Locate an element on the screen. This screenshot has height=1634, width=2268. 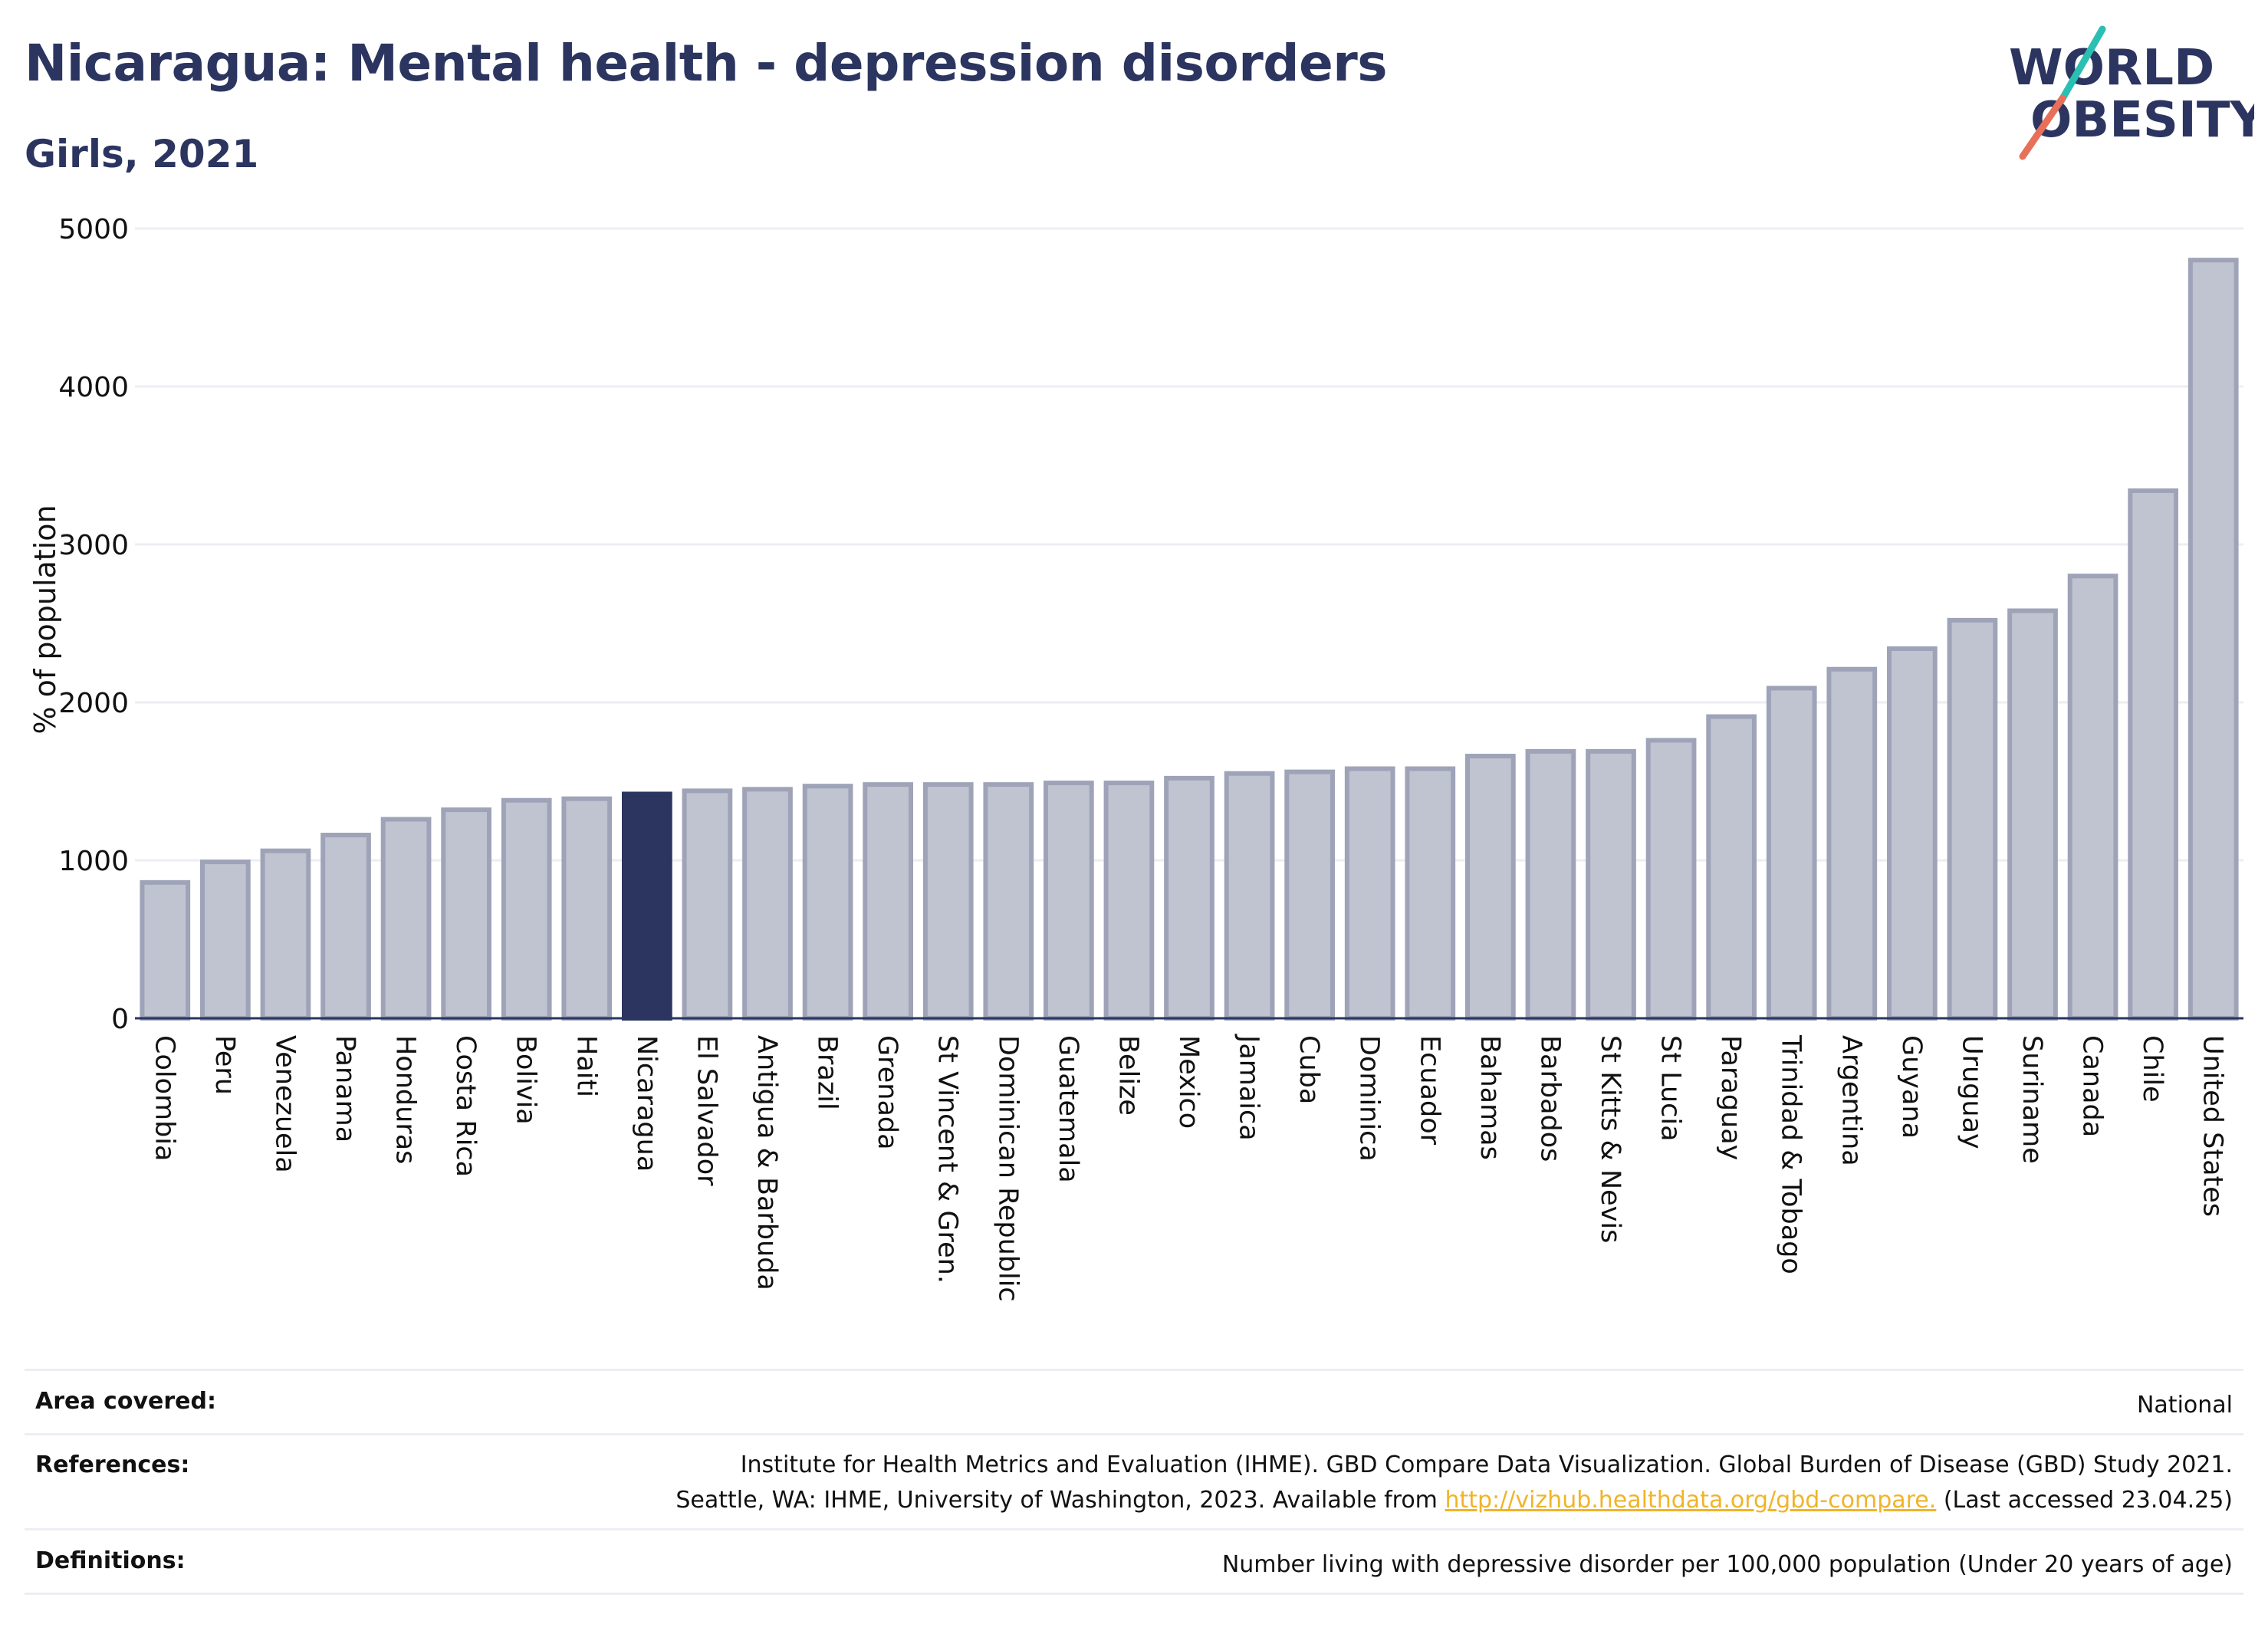
y-tick-label-2: 2000 is located at coordinates (93, 704).